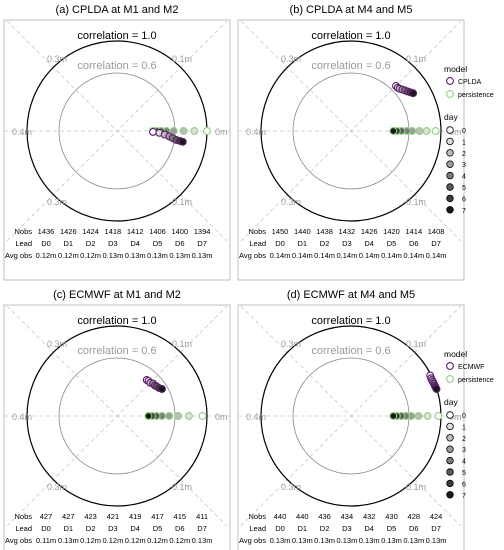  Describe the element at coordinates (391, 516) in the screenshot. I see `nobs-cell: 430` at that location.